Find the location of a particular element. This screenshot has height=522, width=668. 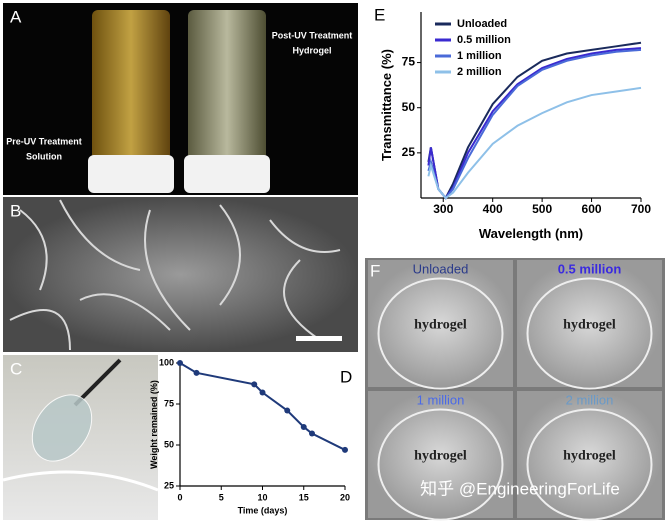

x-tick-label: 600 is located at coordinates (592, 209).